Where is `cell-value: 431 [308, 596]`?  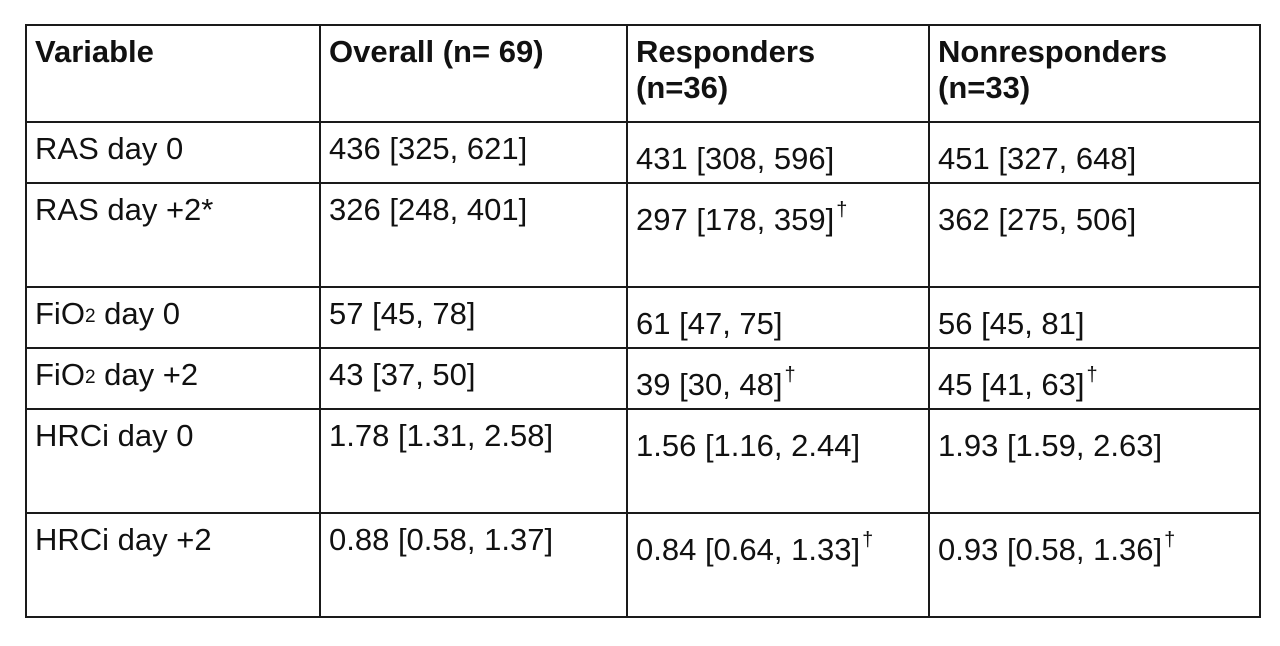
cell-value: 431 [308, 596] is located at coordinates (735, 158).